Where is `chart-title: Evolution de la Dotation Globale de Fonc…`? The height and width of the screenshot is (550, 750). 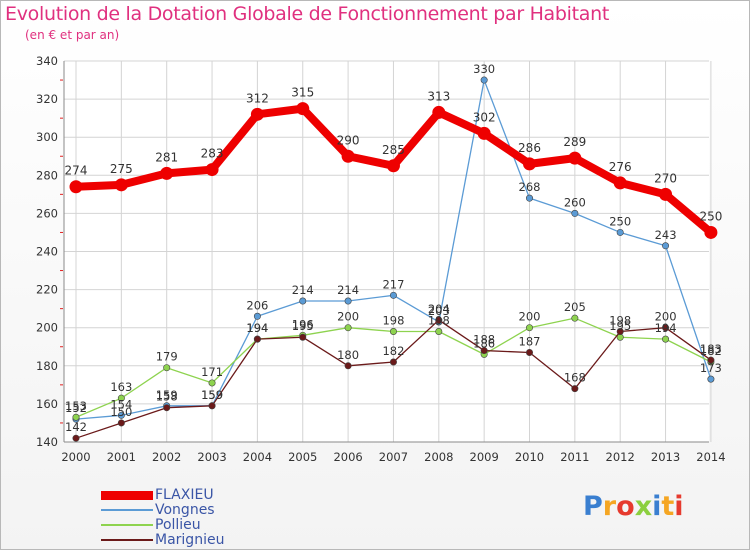 chart-title: Evolution de la Dotation Globale de Fonc… is located at coordinates (307, 14).